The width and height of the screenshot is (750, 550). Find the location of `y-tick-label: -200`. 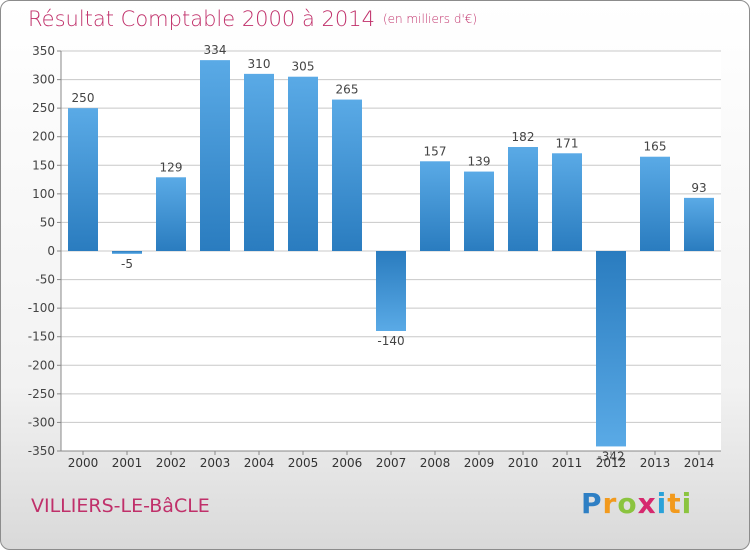

y-tick-label: -200 is located at coordinates (41, 365).